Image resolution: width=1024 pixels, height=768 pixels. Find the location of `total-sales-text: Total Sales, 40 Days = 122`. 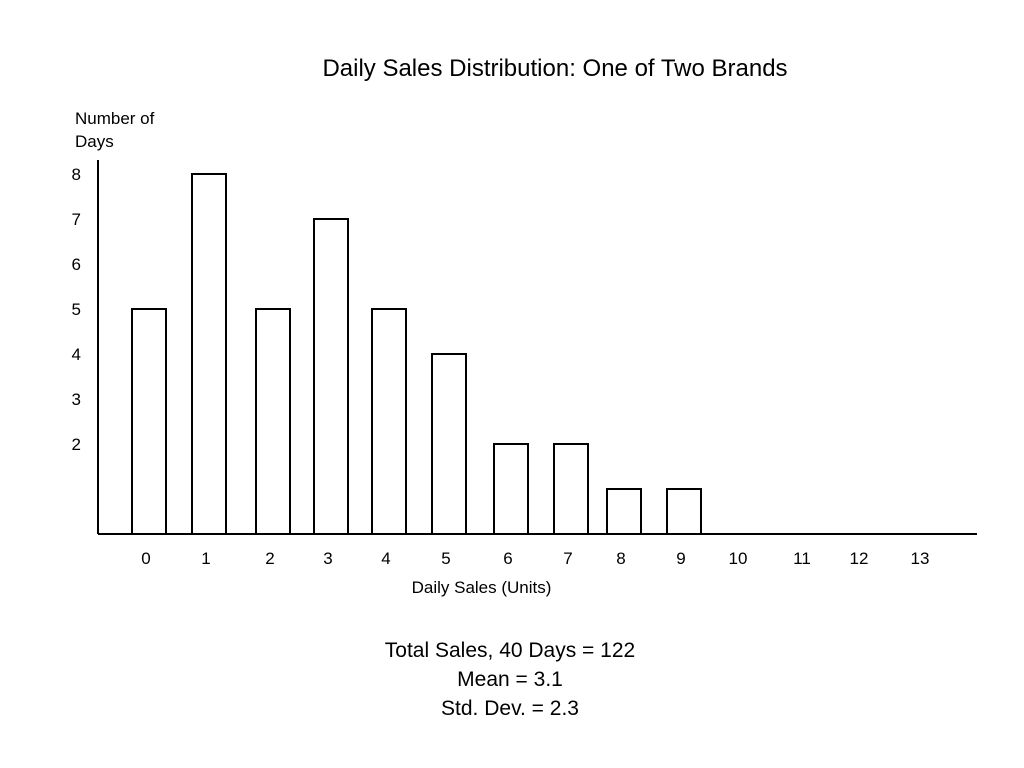

total-sales-text: Total Sales, 40 Days = 122 is located at coordinates (510, 650).